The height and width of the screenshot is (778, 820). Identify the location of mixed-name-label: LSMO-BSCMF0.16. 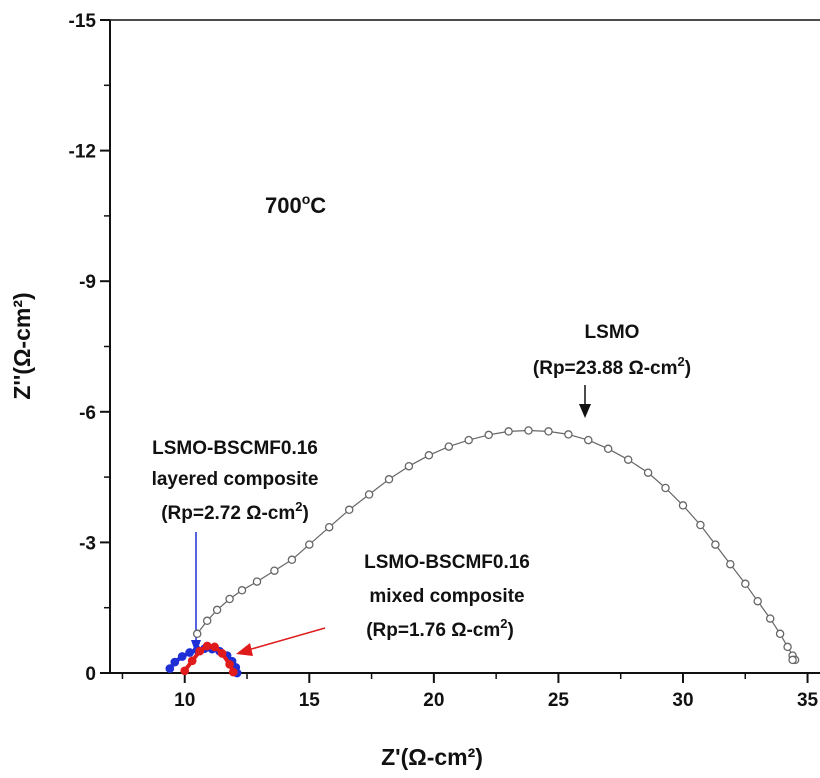
(447, 562).